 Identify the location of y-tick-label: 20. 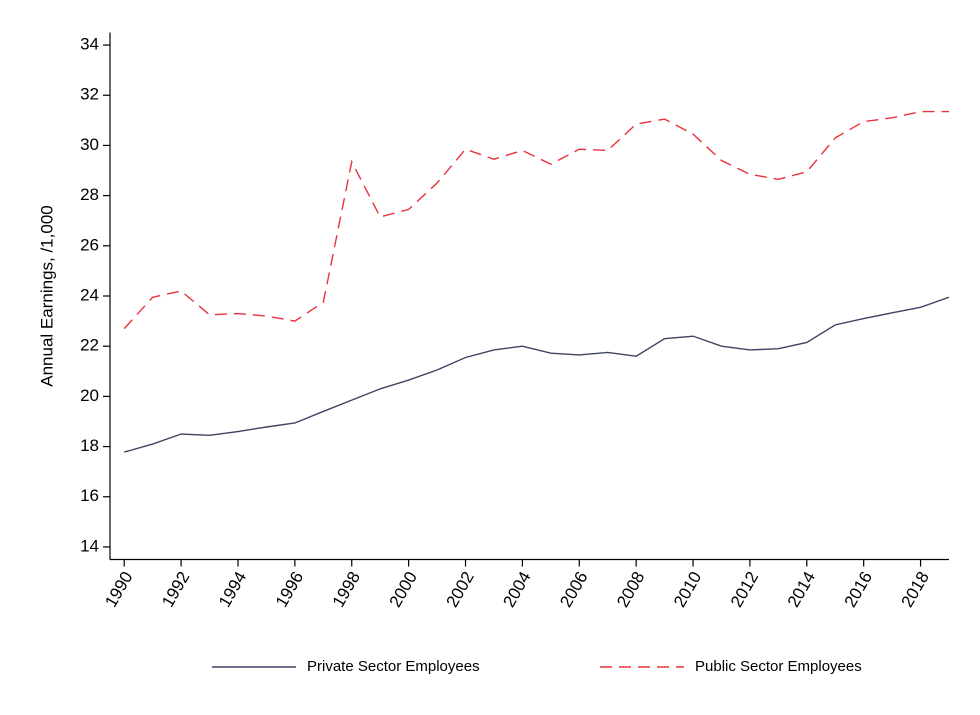
(89, 395).